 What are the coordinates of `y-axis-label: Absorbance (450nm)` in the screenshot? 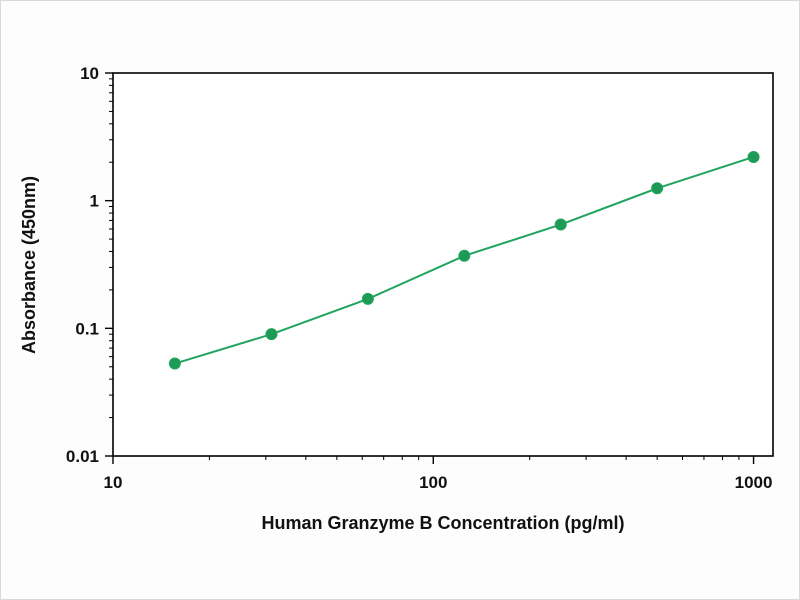 It's located at (29, 265).